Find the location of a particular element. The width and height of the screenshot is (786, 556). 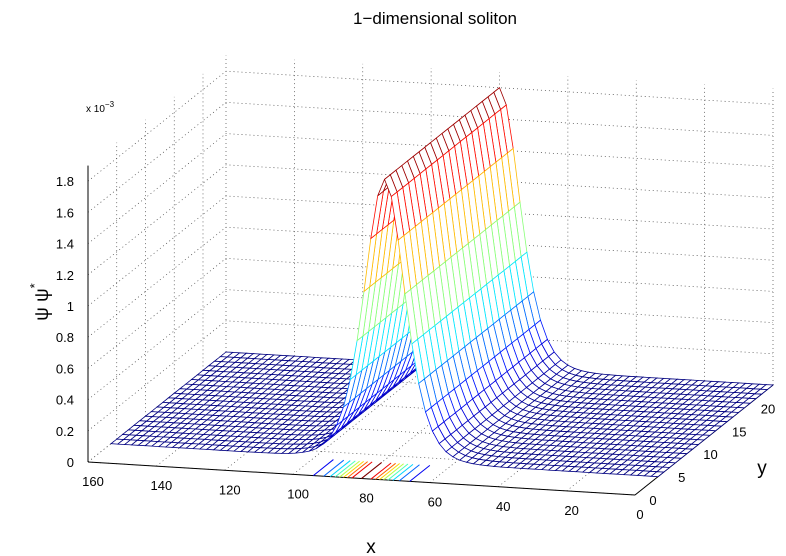

x-tick-label: 160 is located at coordinates (93, 481).